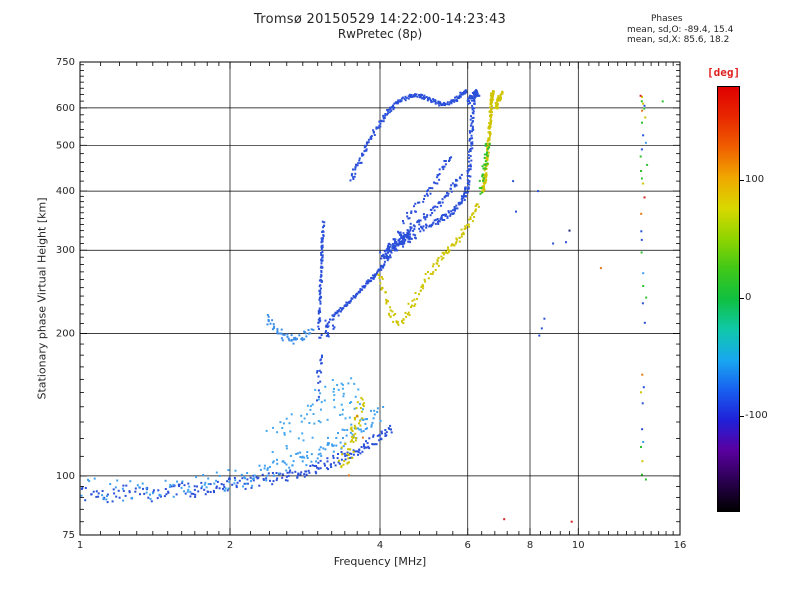  What do you see at coordinates (65, 108) in the screenshot?
I see `y-tick-label: 600` at bounding box center [65, 108].